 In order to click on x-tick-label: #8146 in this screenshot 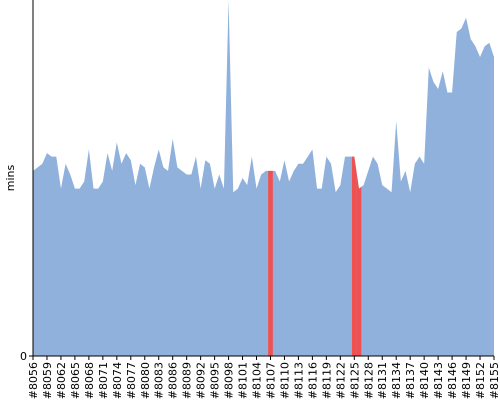, I will do `click(452, 380)`.